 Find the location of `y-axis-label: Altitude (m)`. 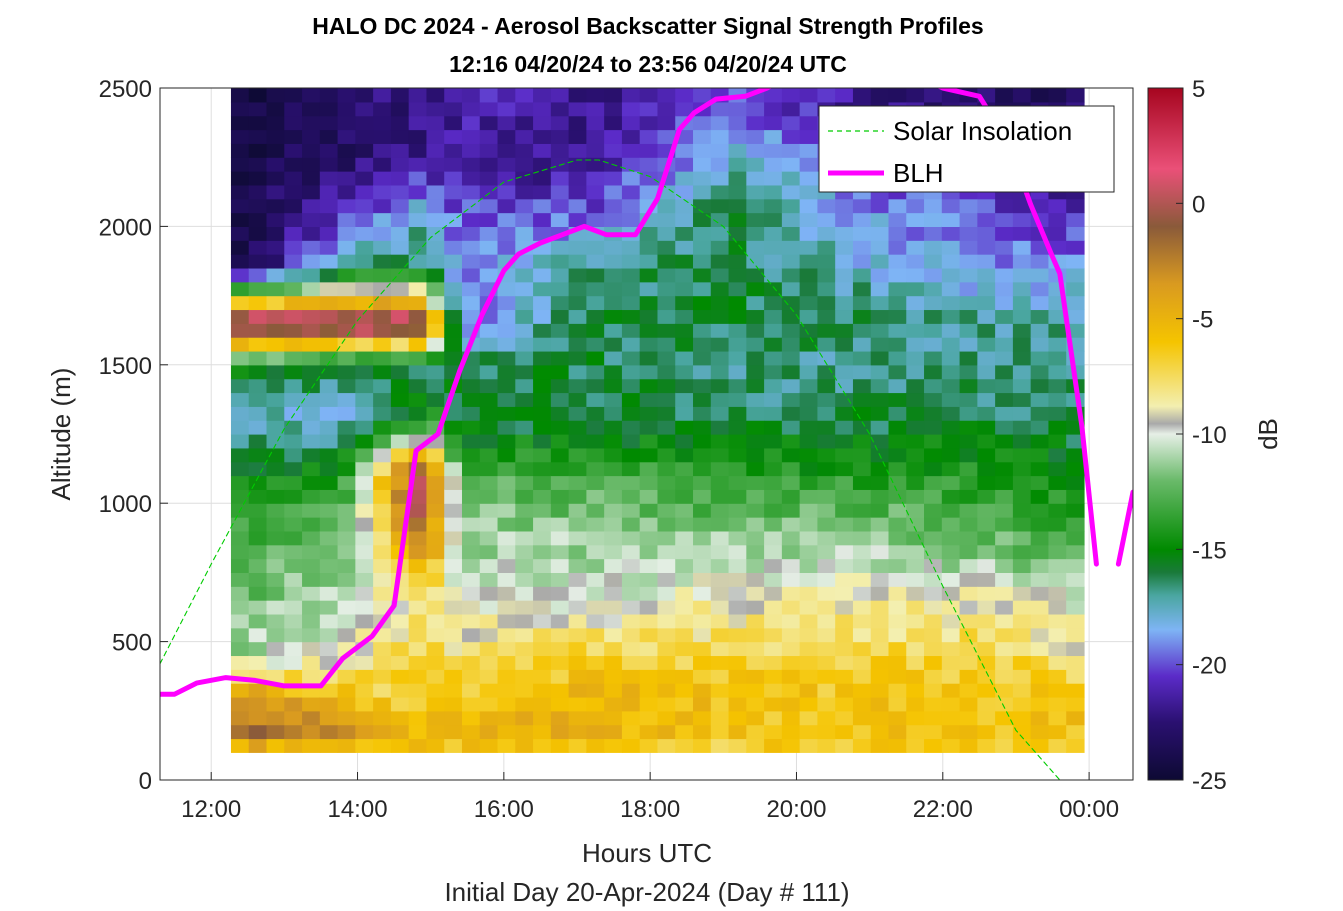

y-axis-label: Altitude (m) is located at coordinates (61, 434).